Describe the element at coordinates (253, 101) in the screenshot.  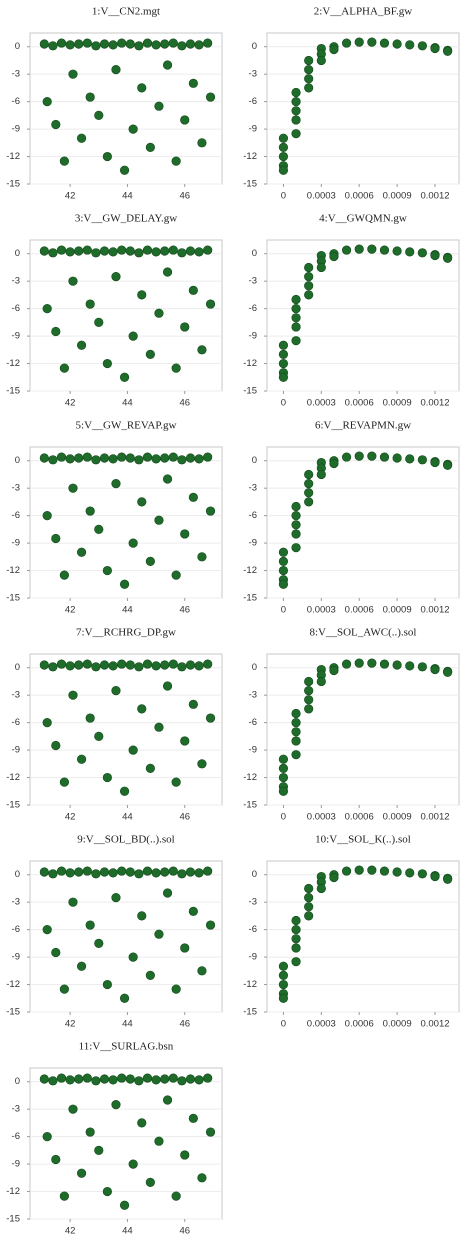
I see `y-tick-label: -6` at that location.